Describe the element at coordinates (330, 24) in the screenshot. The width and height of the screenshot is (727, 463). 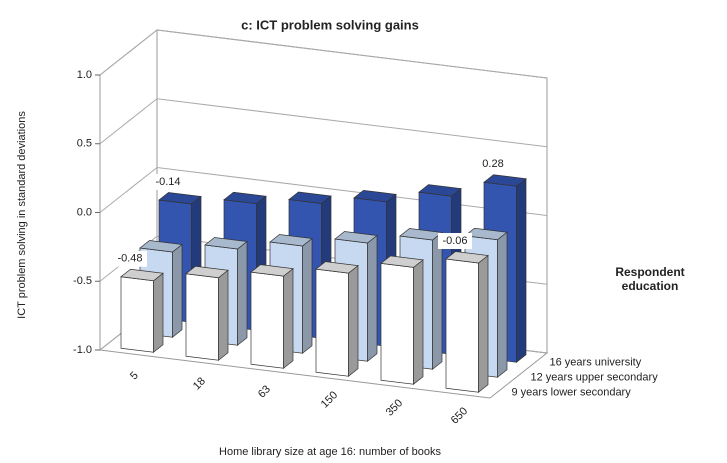
I see `chart-title: c: ICT problem solving gains` at that location.